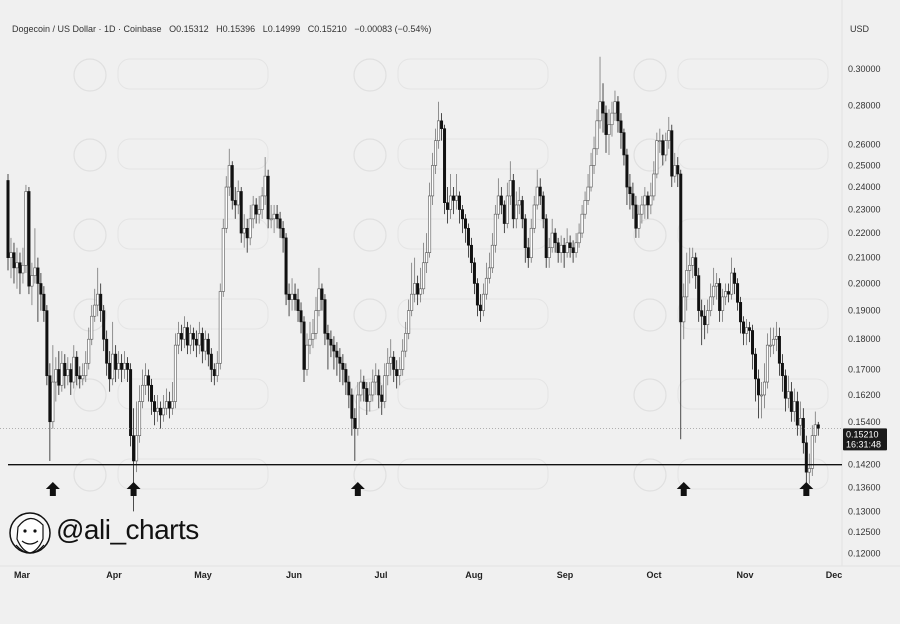 Image resolution: width=900 pixels, height=624 pixels. What do you see at coordinates (862, 434) in the screenshot?
I see `price-tag-price: 0.15210` at bounding box center [862, 434].